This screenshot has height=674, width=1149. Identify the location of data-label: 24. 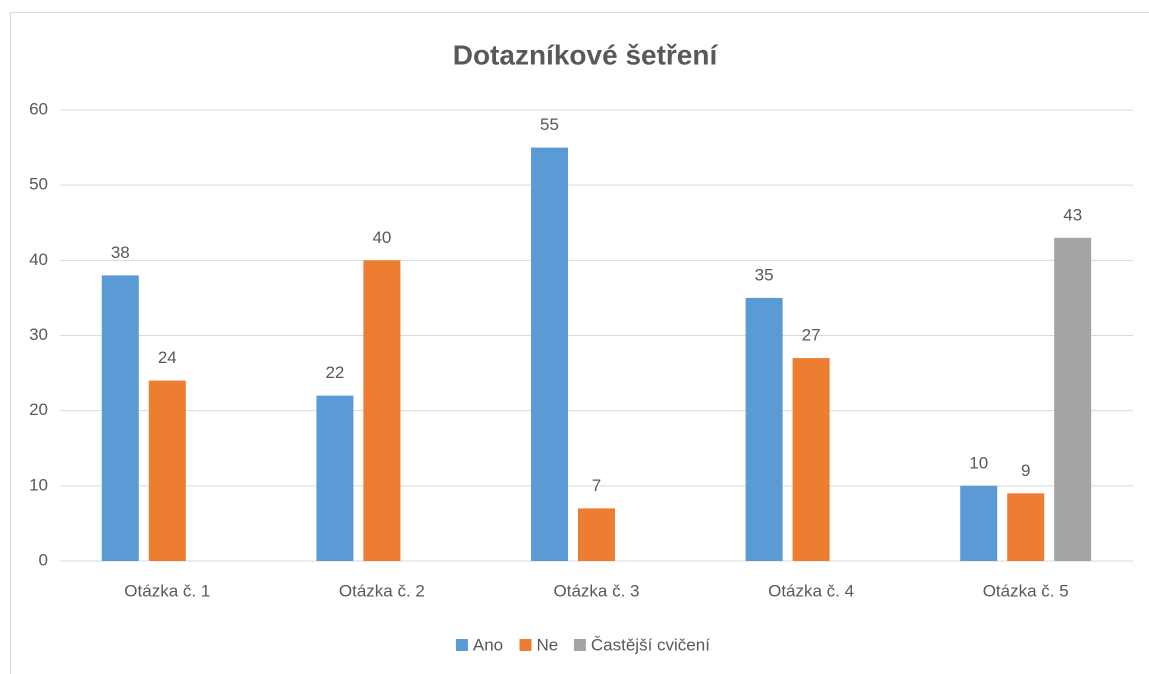
(167, 357).